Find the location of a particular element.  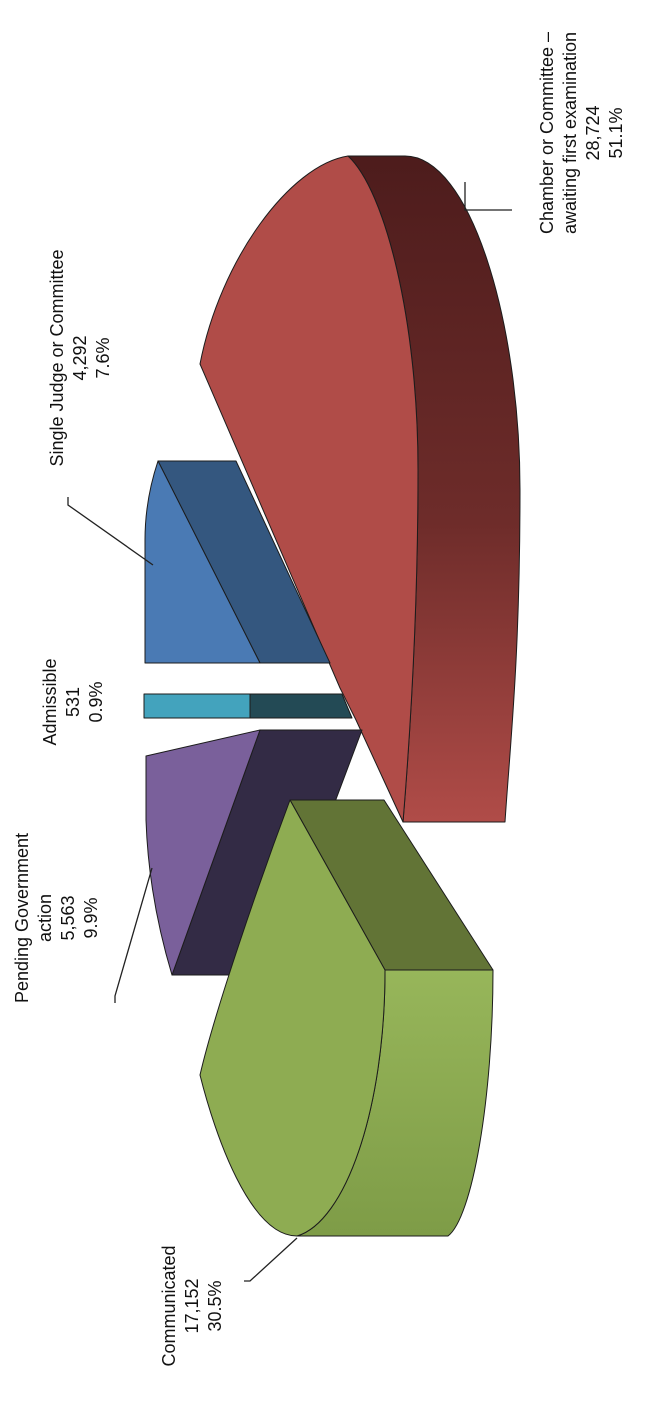

label-chamber-line-2: awaiting first examination is located at coordinates (570, 133).